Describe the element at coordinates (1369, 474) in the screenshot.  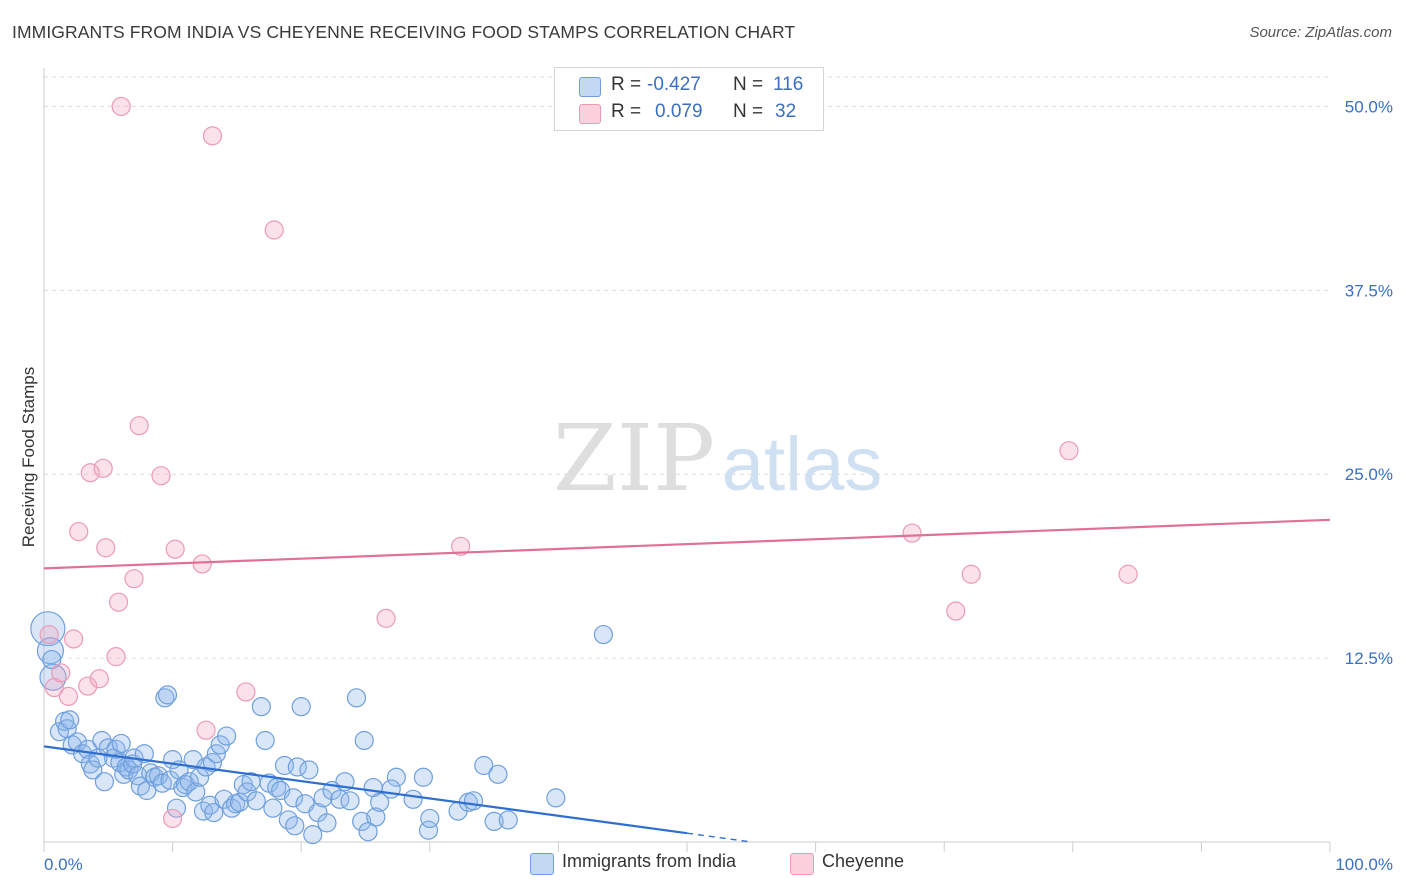
I see `y-tick-label: 25.0%` at that location.